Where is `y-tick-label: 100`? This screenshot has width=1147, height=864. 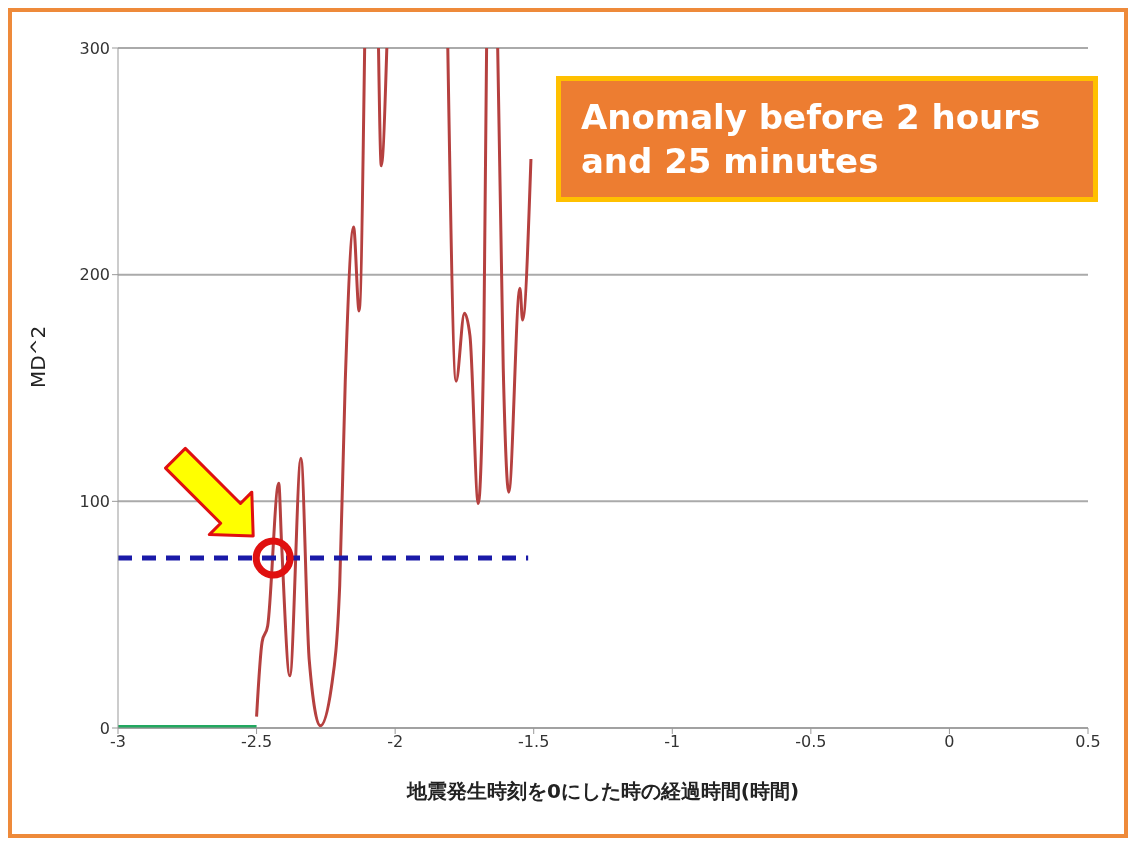 y-tick-label: 100 is located at coordinates (94, 502).